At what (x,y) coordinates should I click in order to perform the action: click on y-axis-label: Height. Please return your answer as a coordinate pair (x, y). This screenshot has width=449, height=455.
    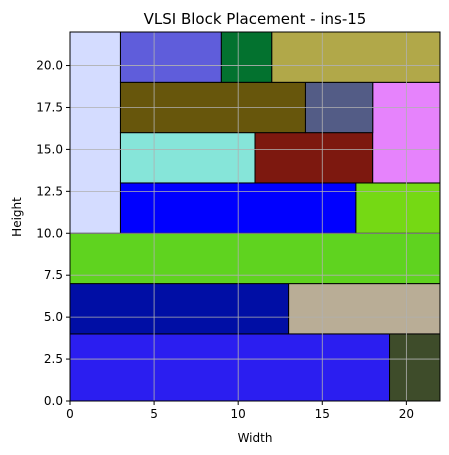
    Looking at the image, I should click on (17, 217).